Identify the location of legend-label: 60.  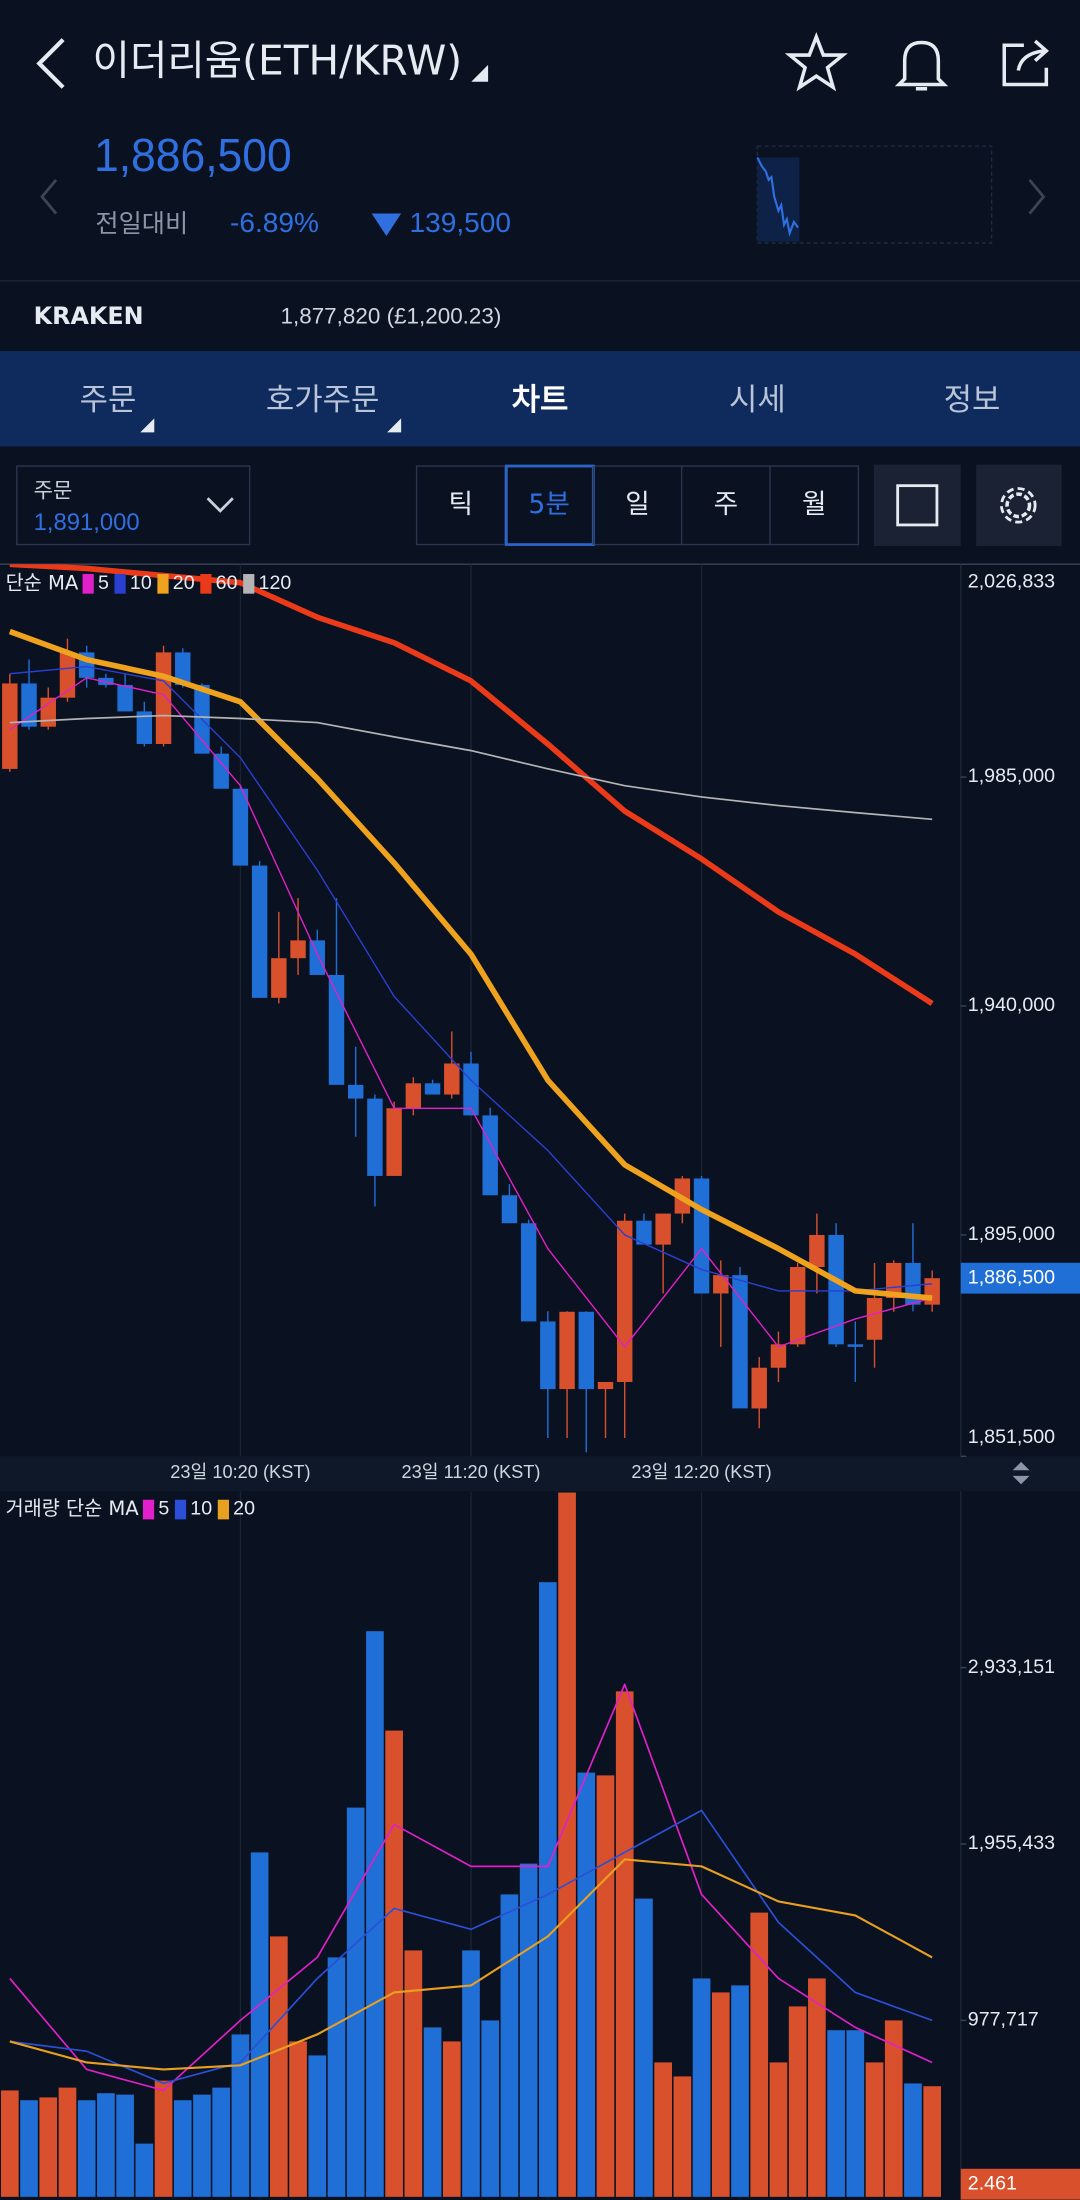
(227, 583).